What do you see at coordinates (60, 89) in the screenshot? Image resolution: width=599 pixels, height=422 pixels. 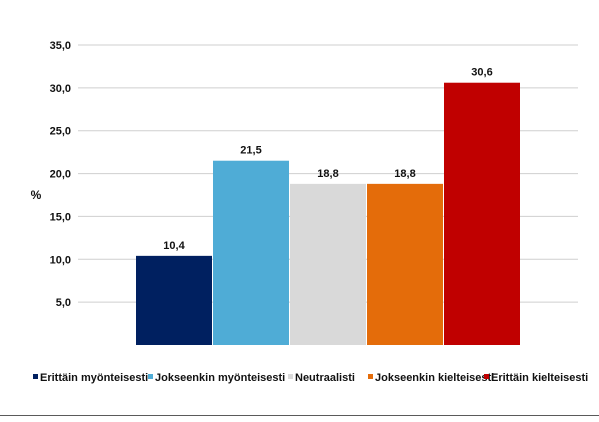 I see `y-tick-label: 30,0` at bounding box center [60, 89].